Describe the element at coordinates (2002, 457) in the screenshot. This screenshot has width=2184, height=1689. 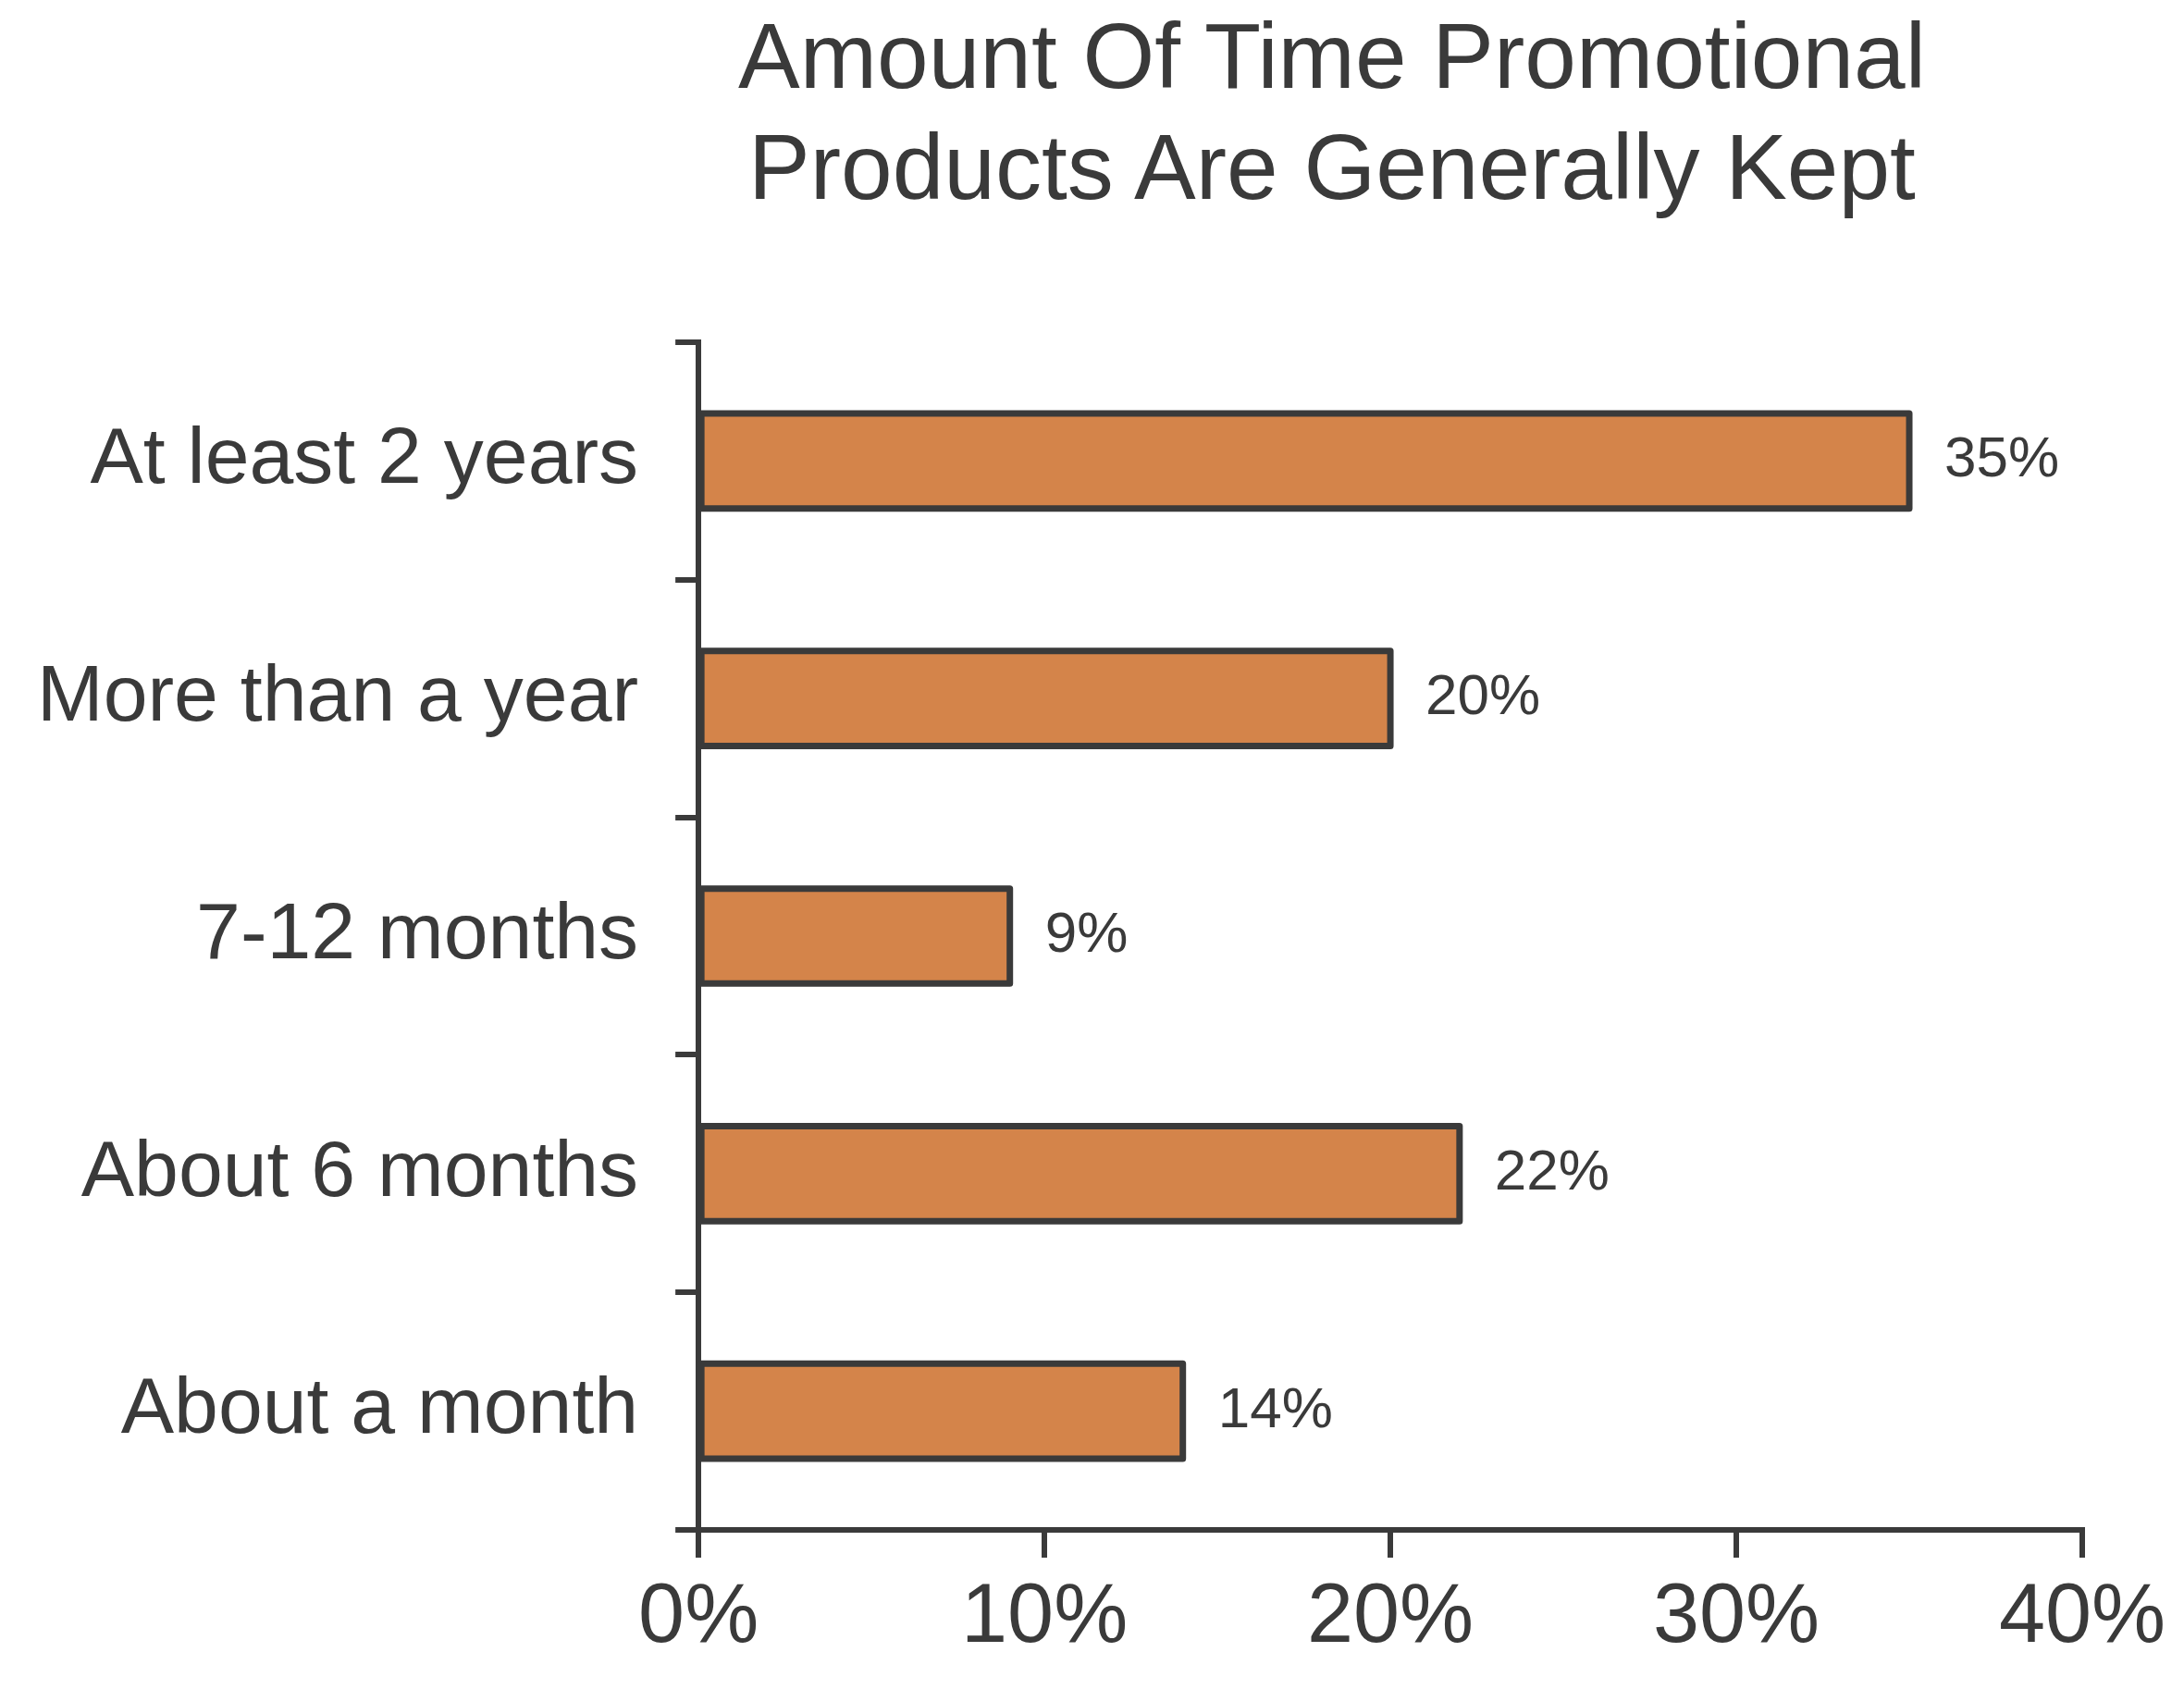
I see `data-label: 35%` at that location.